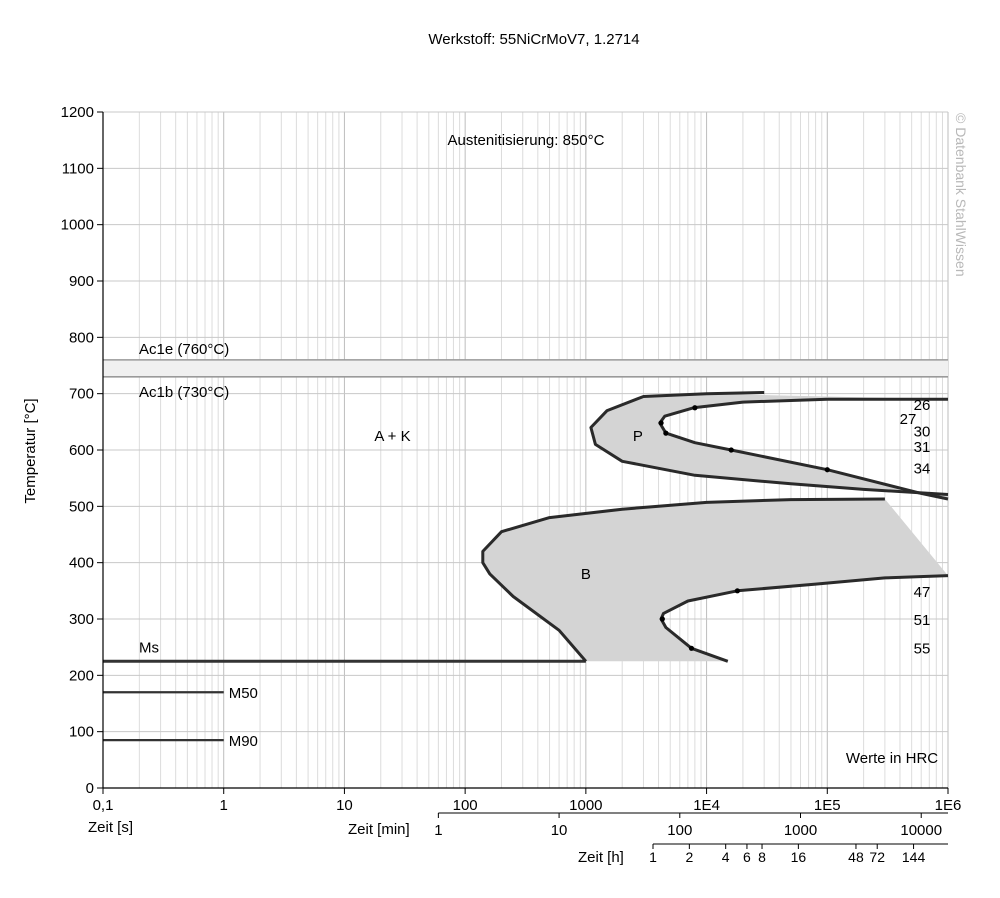 The height and width of the screenshot is (898, 1000). What do you see at coordinates (81, 281) in the screenshot?
I see `y-tick-label: 900` at bounding box center [81, 281].